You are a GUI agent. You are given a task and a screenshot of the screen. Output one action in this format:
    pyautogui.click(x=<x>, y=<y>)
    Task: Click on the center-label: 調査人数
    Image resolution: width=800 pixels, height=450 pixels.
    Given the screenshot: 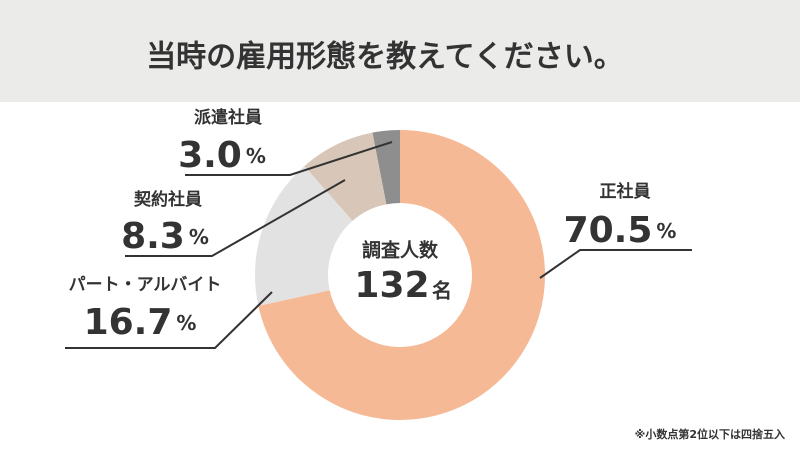 What is the action you would take?
    pyautogui.click(x=400, y=250)
    